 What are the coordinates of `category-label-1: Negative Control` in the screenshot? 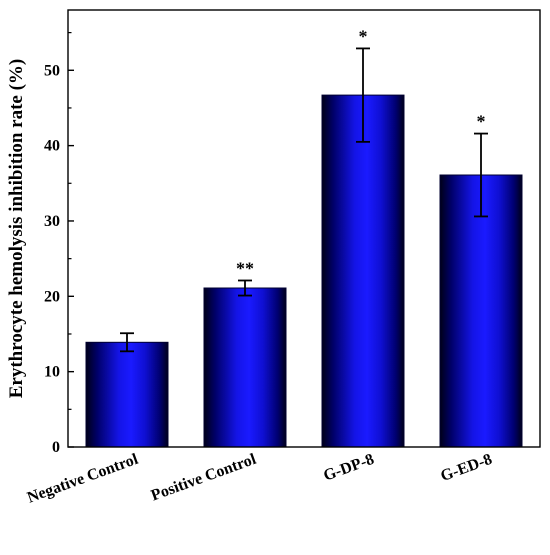 It's located at (83, 479).